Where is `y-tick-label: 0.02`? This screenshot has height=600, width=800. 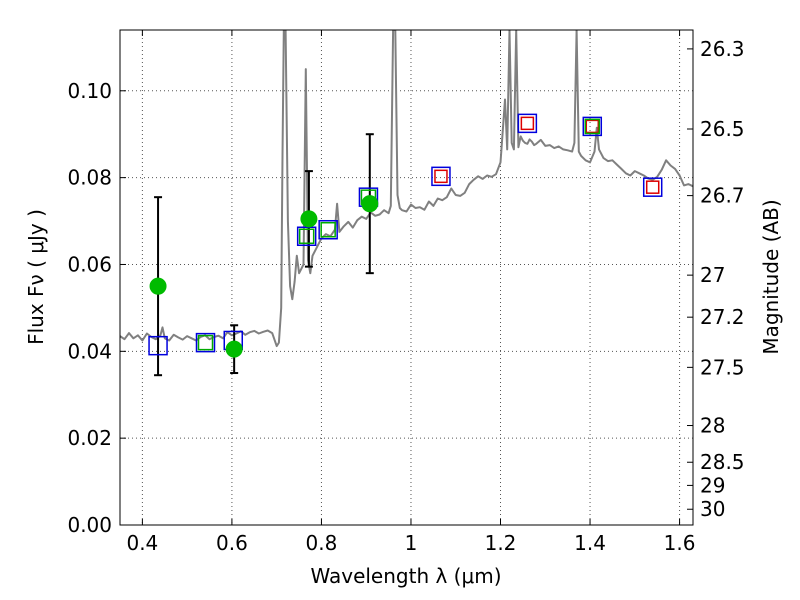 y-tick-label: 0.02 is located at coordinates (89, 438).